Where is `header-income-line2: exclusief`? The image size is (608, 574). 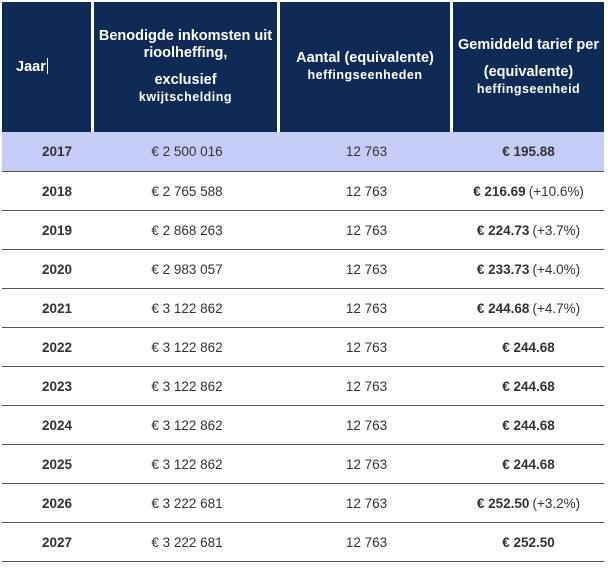 header-income-line2: exclusief is located at coordinates (185, 80).